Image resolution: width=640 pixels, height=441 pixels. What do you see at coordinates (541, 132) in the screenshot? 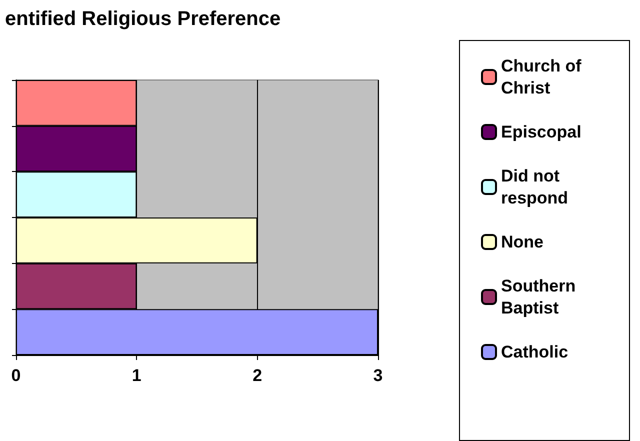
I see `legend-label: Episcopal` at bounding box center [541, 132].